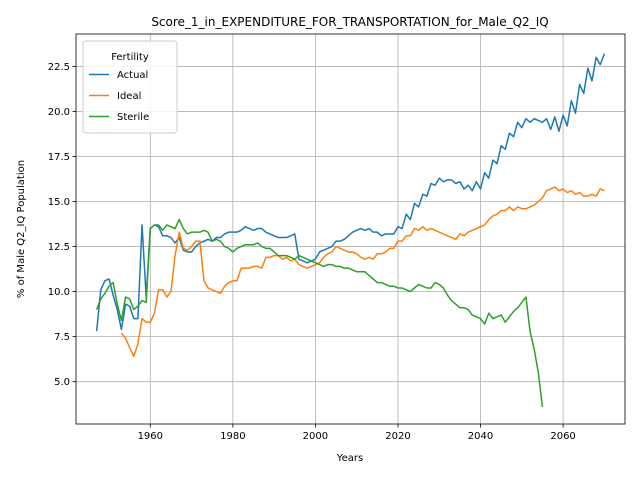 This screenshot has width=640, height=480. Describe the element at coordinates (62, 382) in the screenshot. I see `y-tick-label: 5.0` at that location.